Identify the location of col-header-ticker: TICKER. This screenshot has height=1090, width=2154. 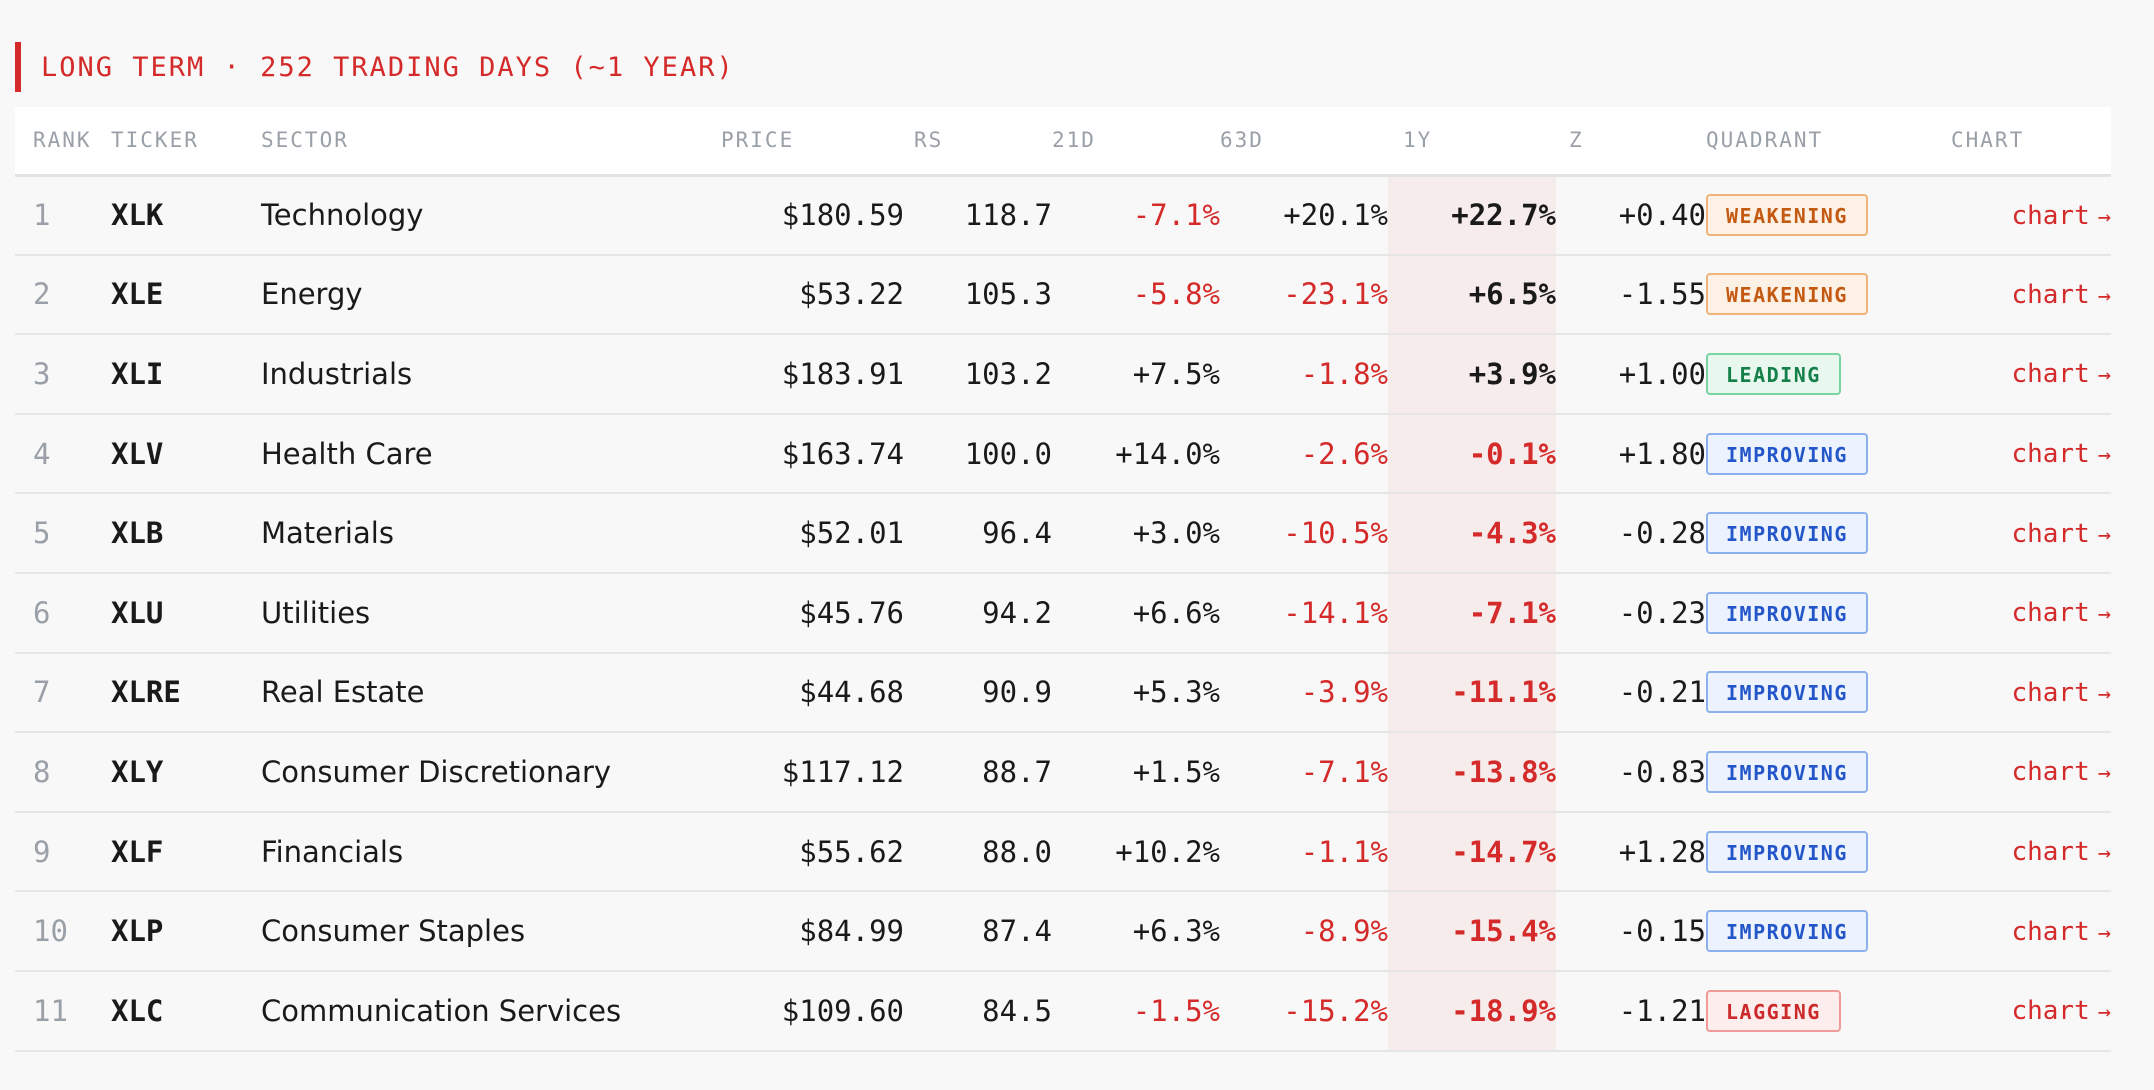
(155, 140).